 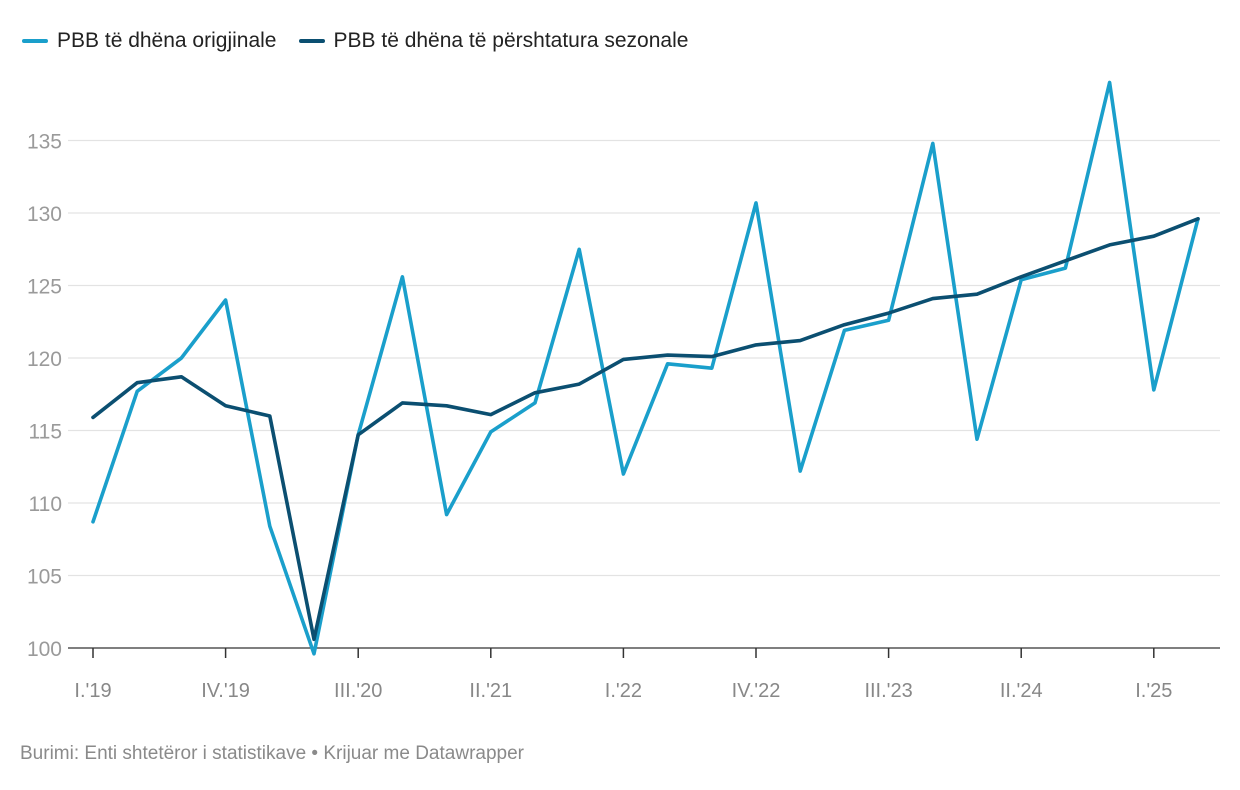 I want to click on legend-swatch-seasonally-adjusted, so click(x=311, y=41).